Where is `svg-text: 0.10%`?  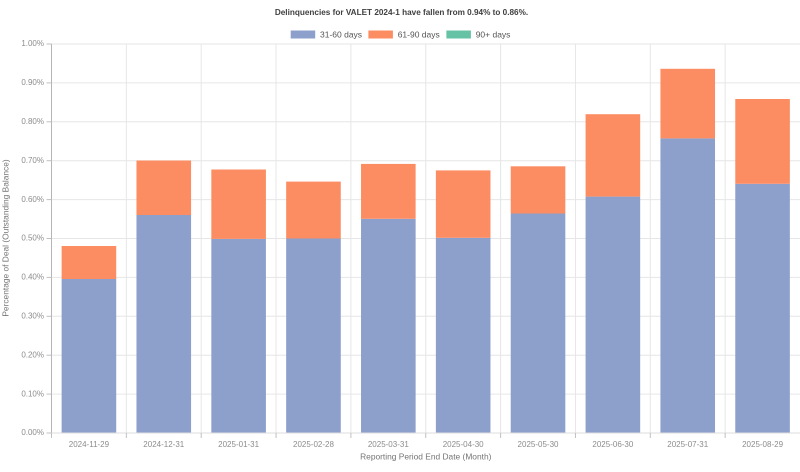 svg-text: 0.10% is located at coordinates (32, 393).